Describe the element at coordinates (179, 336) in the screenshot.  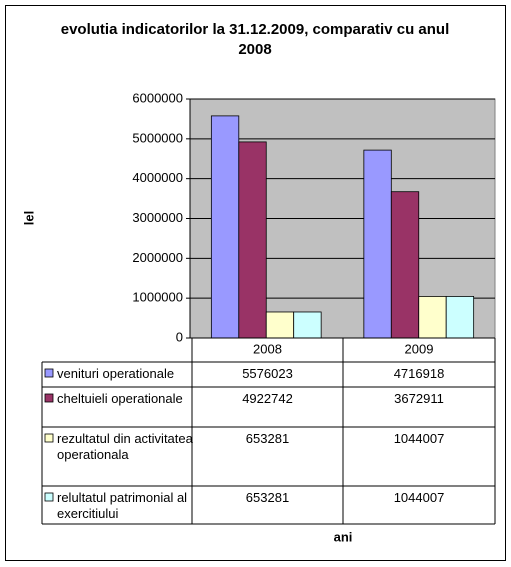
I see `y-tick-label: 0` at that location.